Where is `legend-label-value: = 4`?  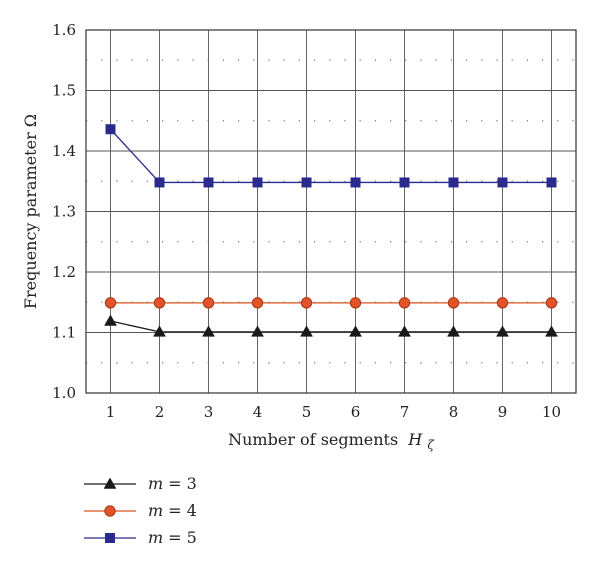 legend-label-value: = 4 is located at coordinates (182, 510).